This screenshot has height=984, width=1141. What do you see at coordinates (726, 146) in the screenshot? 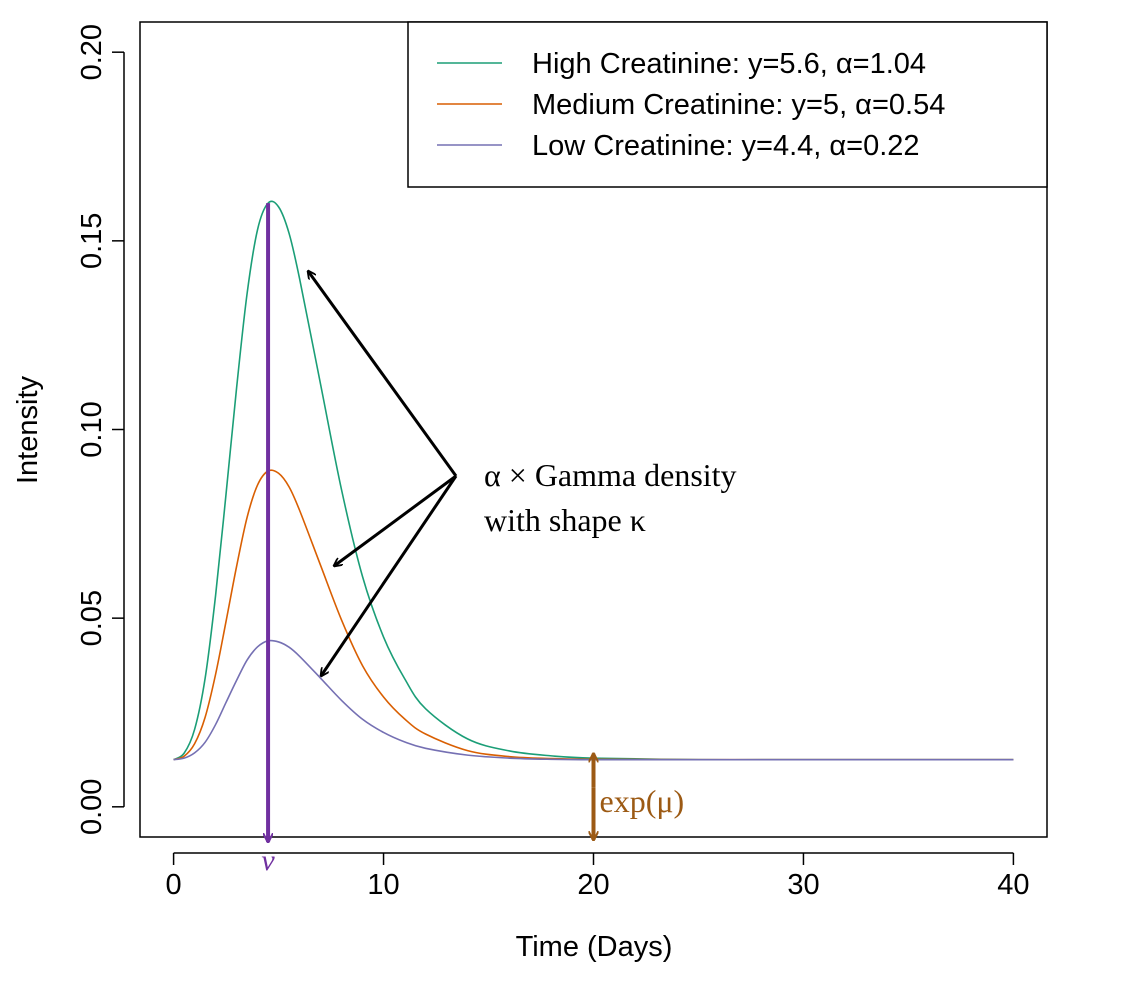
I see `legend-label-low: Low Creatinine: y=4.4, α=0.22` at bounding box center [726, 146].